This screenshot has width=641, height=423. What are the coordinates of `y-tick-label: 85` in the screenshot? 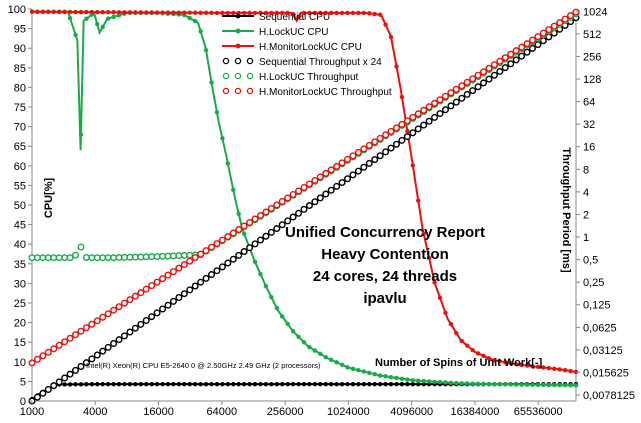 It's located at (20, 69).